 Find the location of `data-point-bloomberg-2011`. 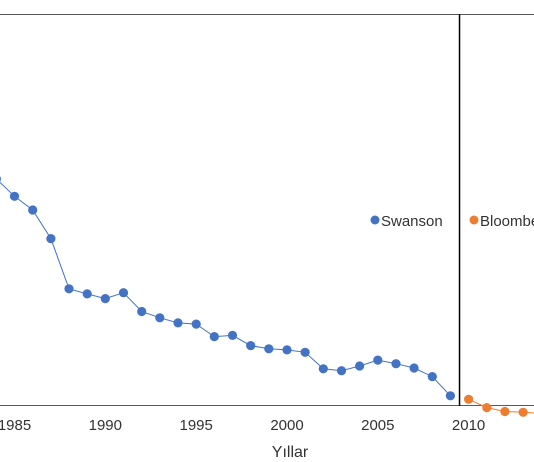

data-point-bloomberg-2011 is located at coordinates (487, 408).